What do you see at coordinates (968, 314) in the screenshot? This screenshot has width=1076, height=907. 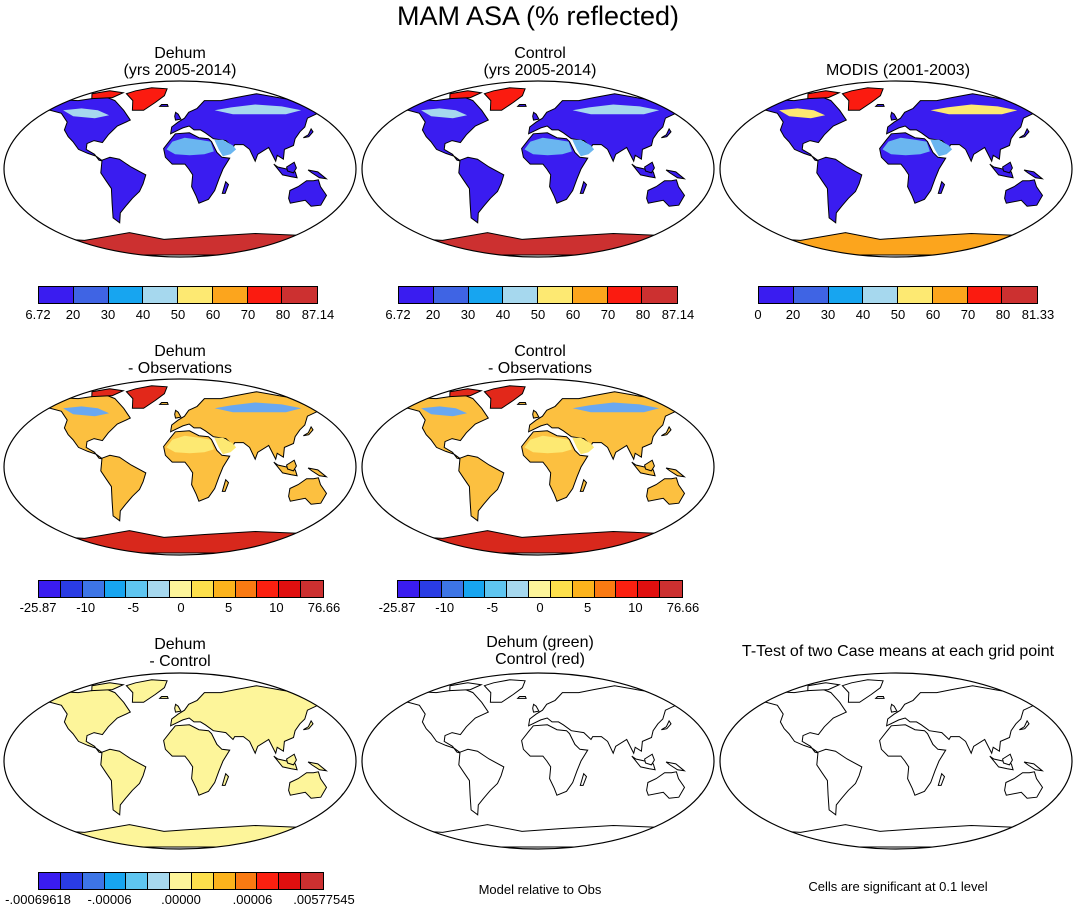 I see `colorbar-tick-label: 70` at bounding box center [968, 314].